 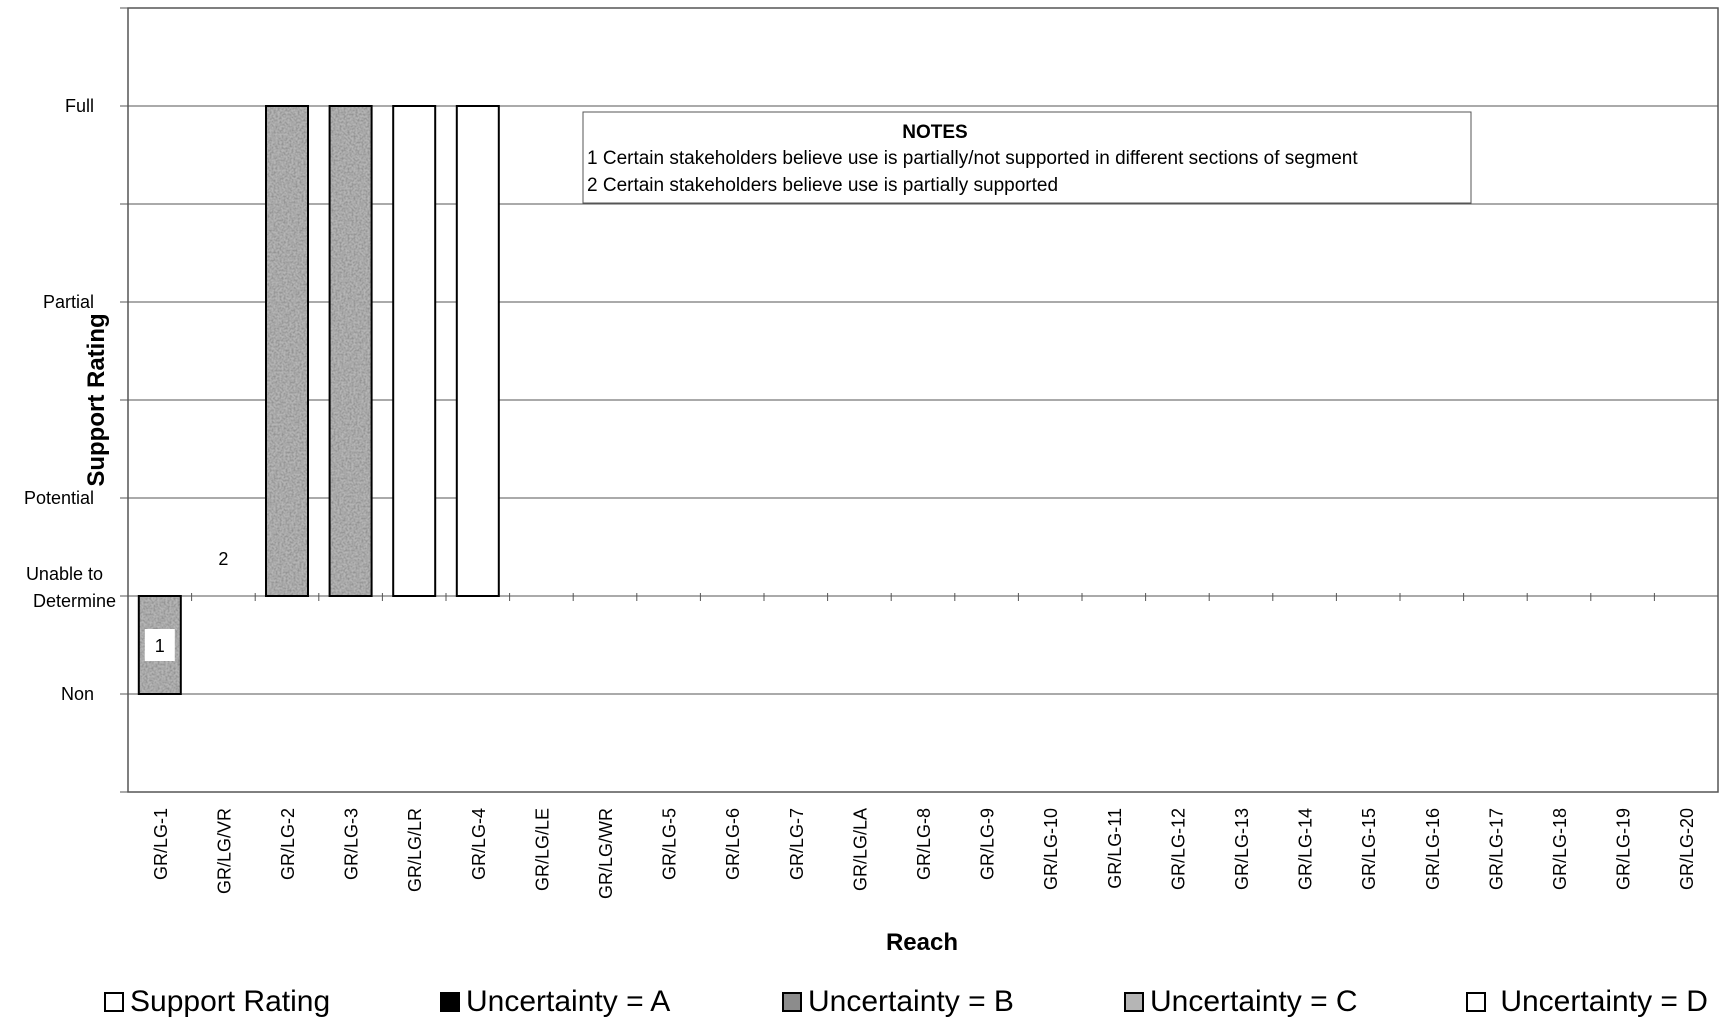 I want to click on legend-item-uncertainty-a: Uncertainty = A, so click(x=555, y=1002).